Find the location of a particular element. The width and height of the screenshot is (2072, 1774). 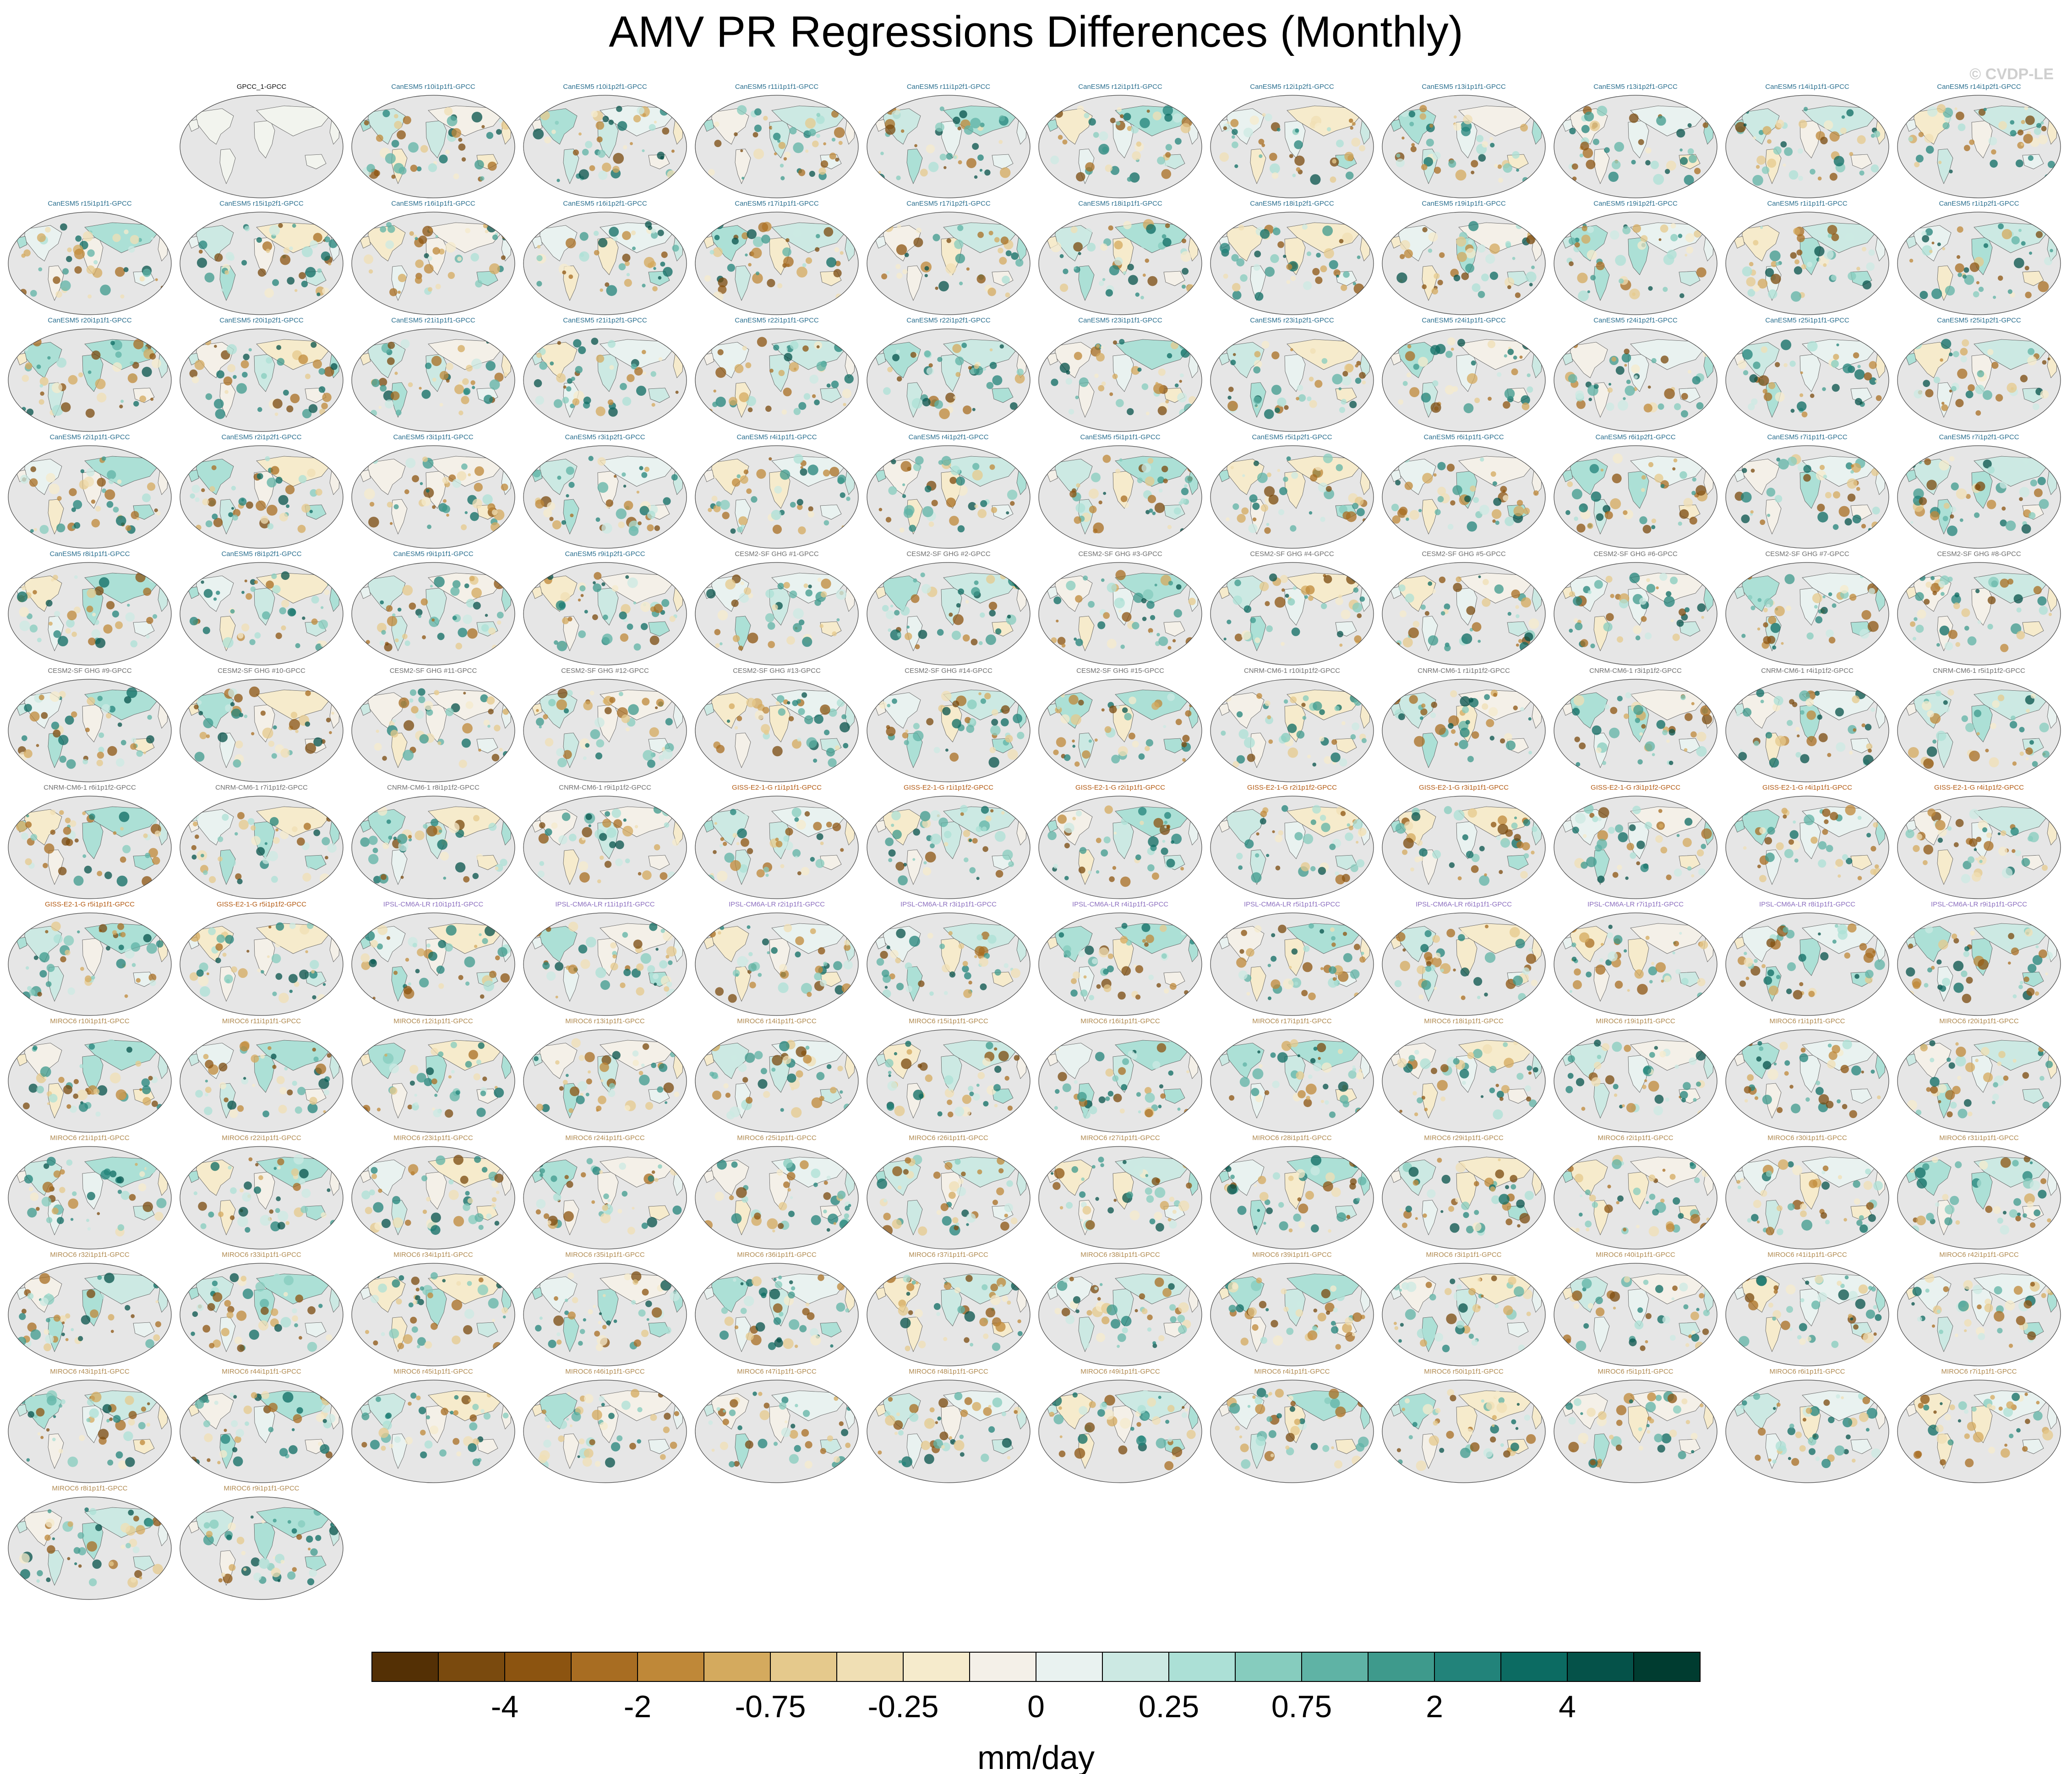

map-panel-plot is located at coordinates (433, 730).